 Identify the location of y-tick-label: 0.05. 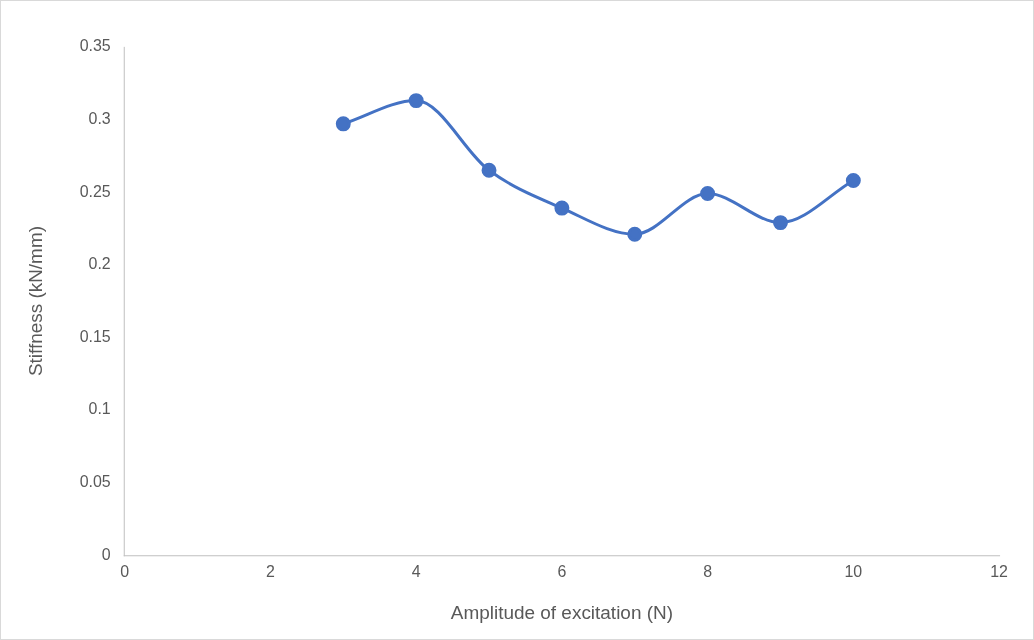
(95, 482).